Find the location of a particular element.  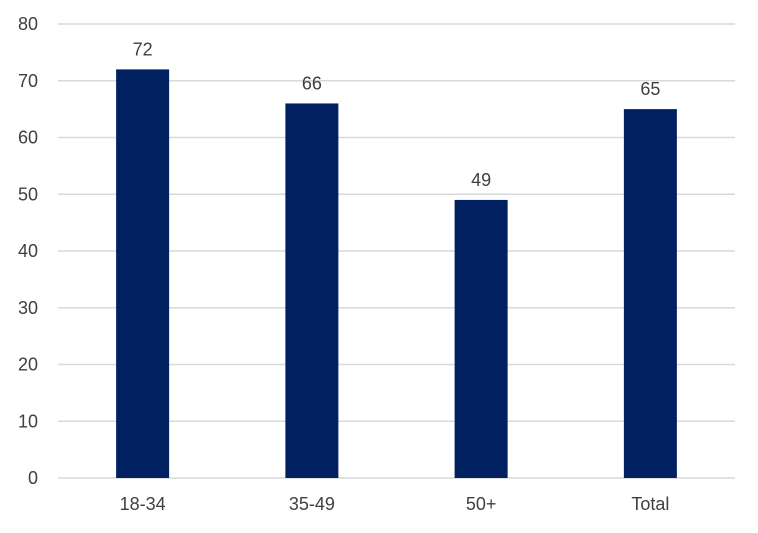

y-axis-tick-labels: 0 10 20 30 40 50 60 70 80 is located at coordinates (28, 251).